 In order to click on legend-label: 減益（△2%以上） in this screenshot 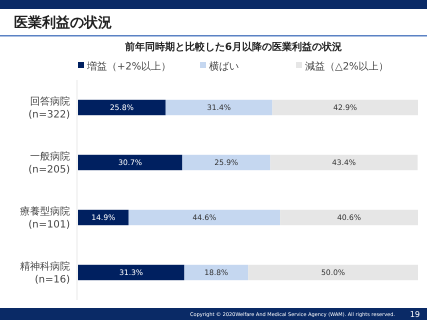, I will do `click(347, 66)`.